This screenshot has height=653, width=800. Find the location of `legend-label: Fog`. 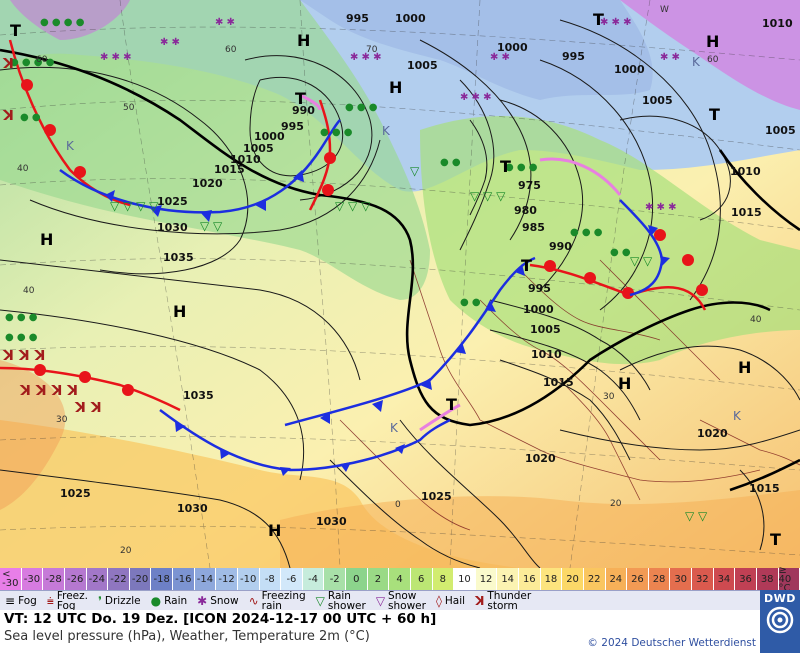

legend-label: Fog is located at coordinates (27, 601).